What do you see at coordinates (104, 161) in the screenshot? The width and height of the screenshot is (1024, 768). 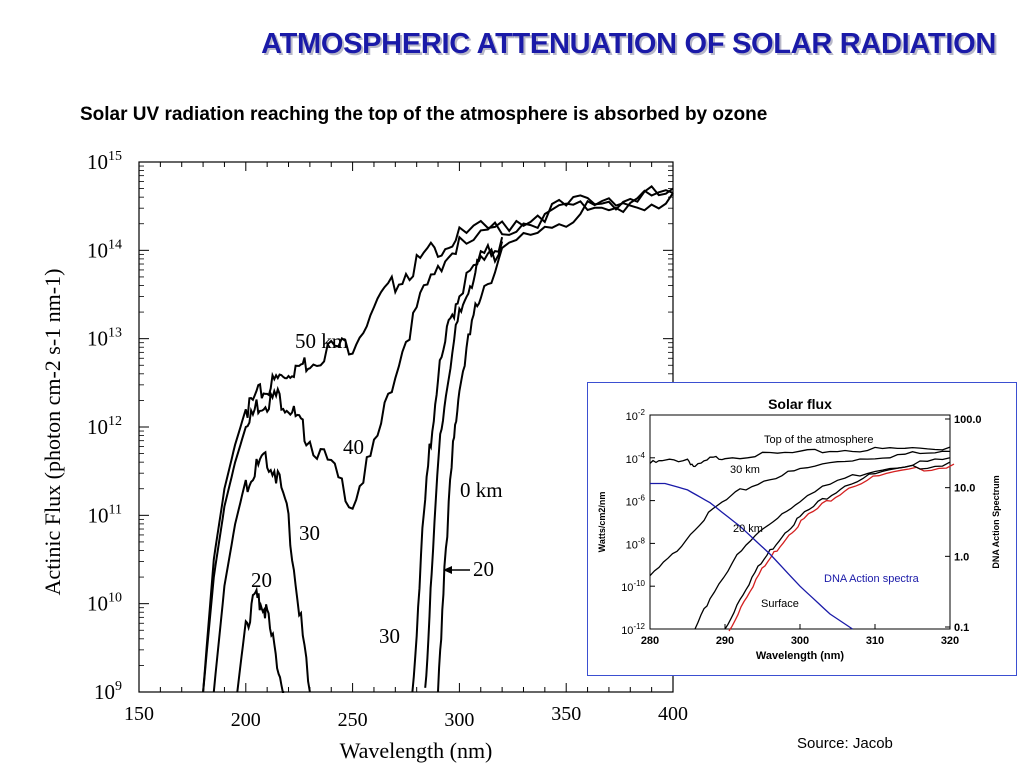 I see `y-tick-label: 1015` at bounding box center [104, 161].